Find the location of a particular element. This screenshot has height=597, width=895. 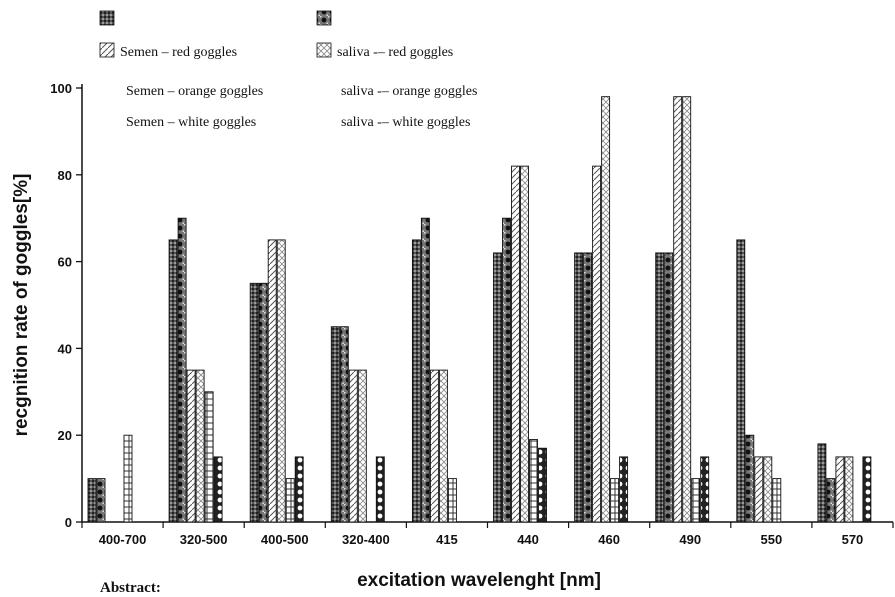

bar-570-s4 is located at coordinates (849, 489).